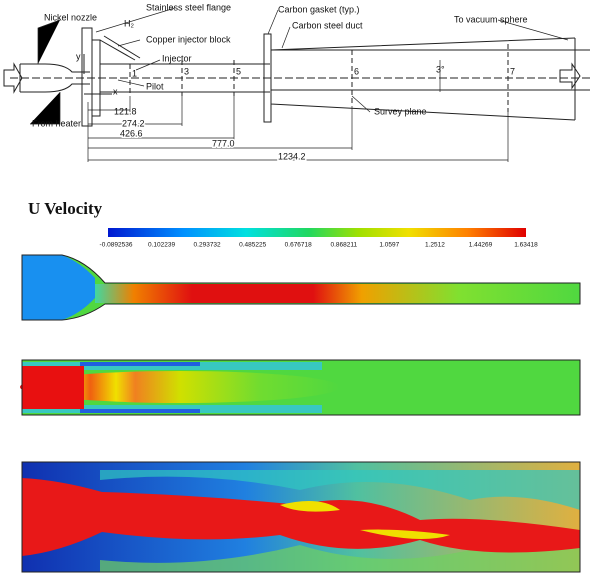  Describe the element at coordinates (512, 71) in the screenshot. I see `label: 7` at that location.